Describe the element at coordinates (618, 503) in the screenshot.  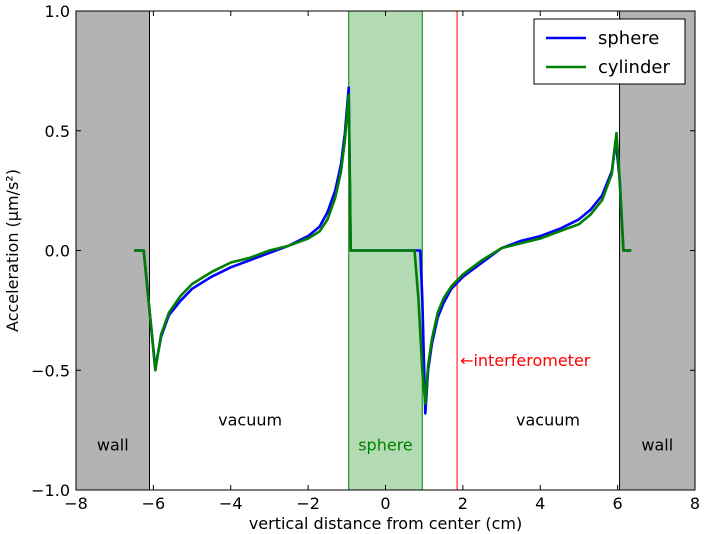
I see `x-tick-label: 6` at that location.